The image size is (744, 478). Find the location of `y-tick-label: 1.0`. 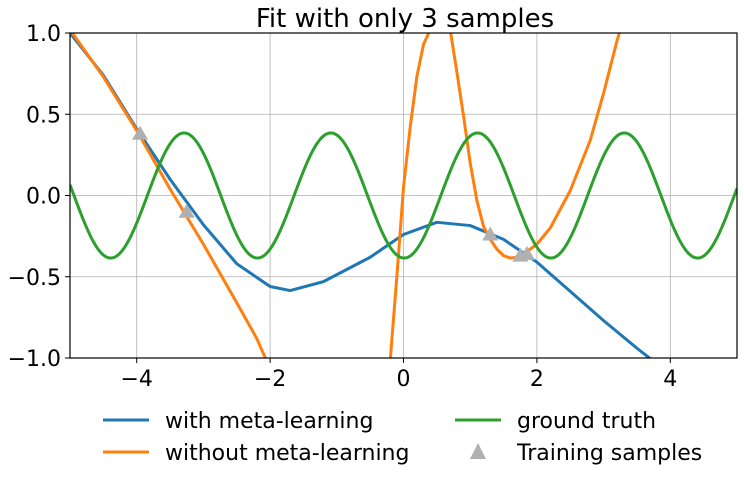

y-tick-label: 1.0 is located at coordinates (43, 34).